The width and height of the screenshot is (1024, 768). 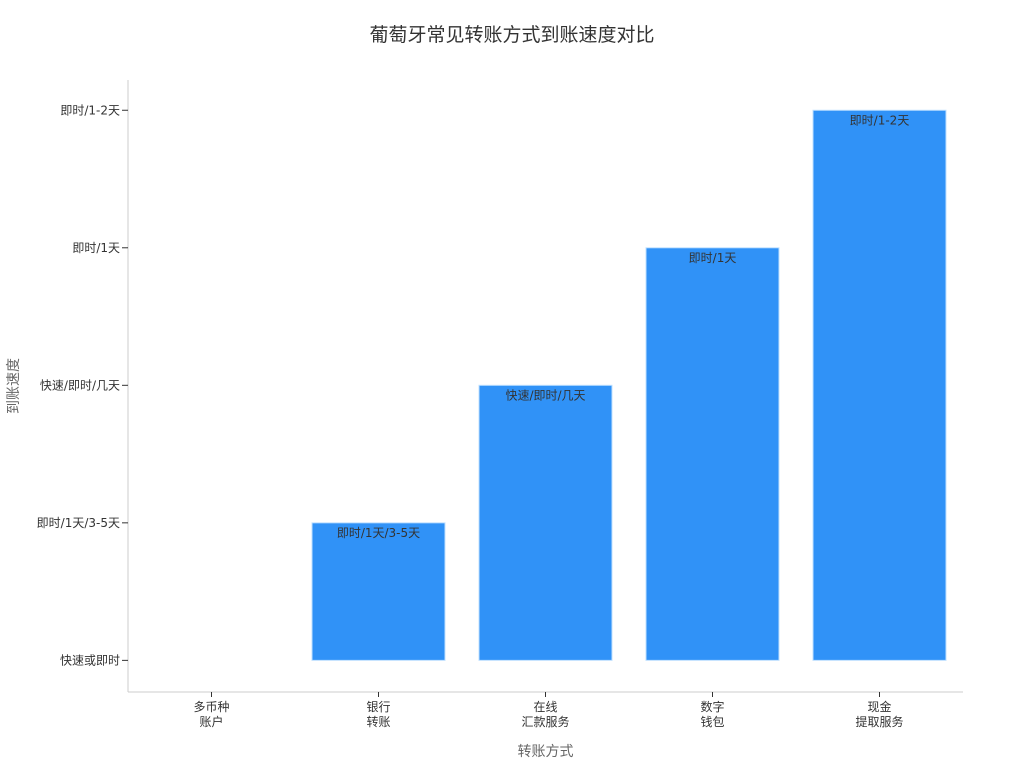 What do you see at coordinates (378, 714) in the screenshot?
I see `x-tick-label: 银行转账` at bounding box center [378, 714].